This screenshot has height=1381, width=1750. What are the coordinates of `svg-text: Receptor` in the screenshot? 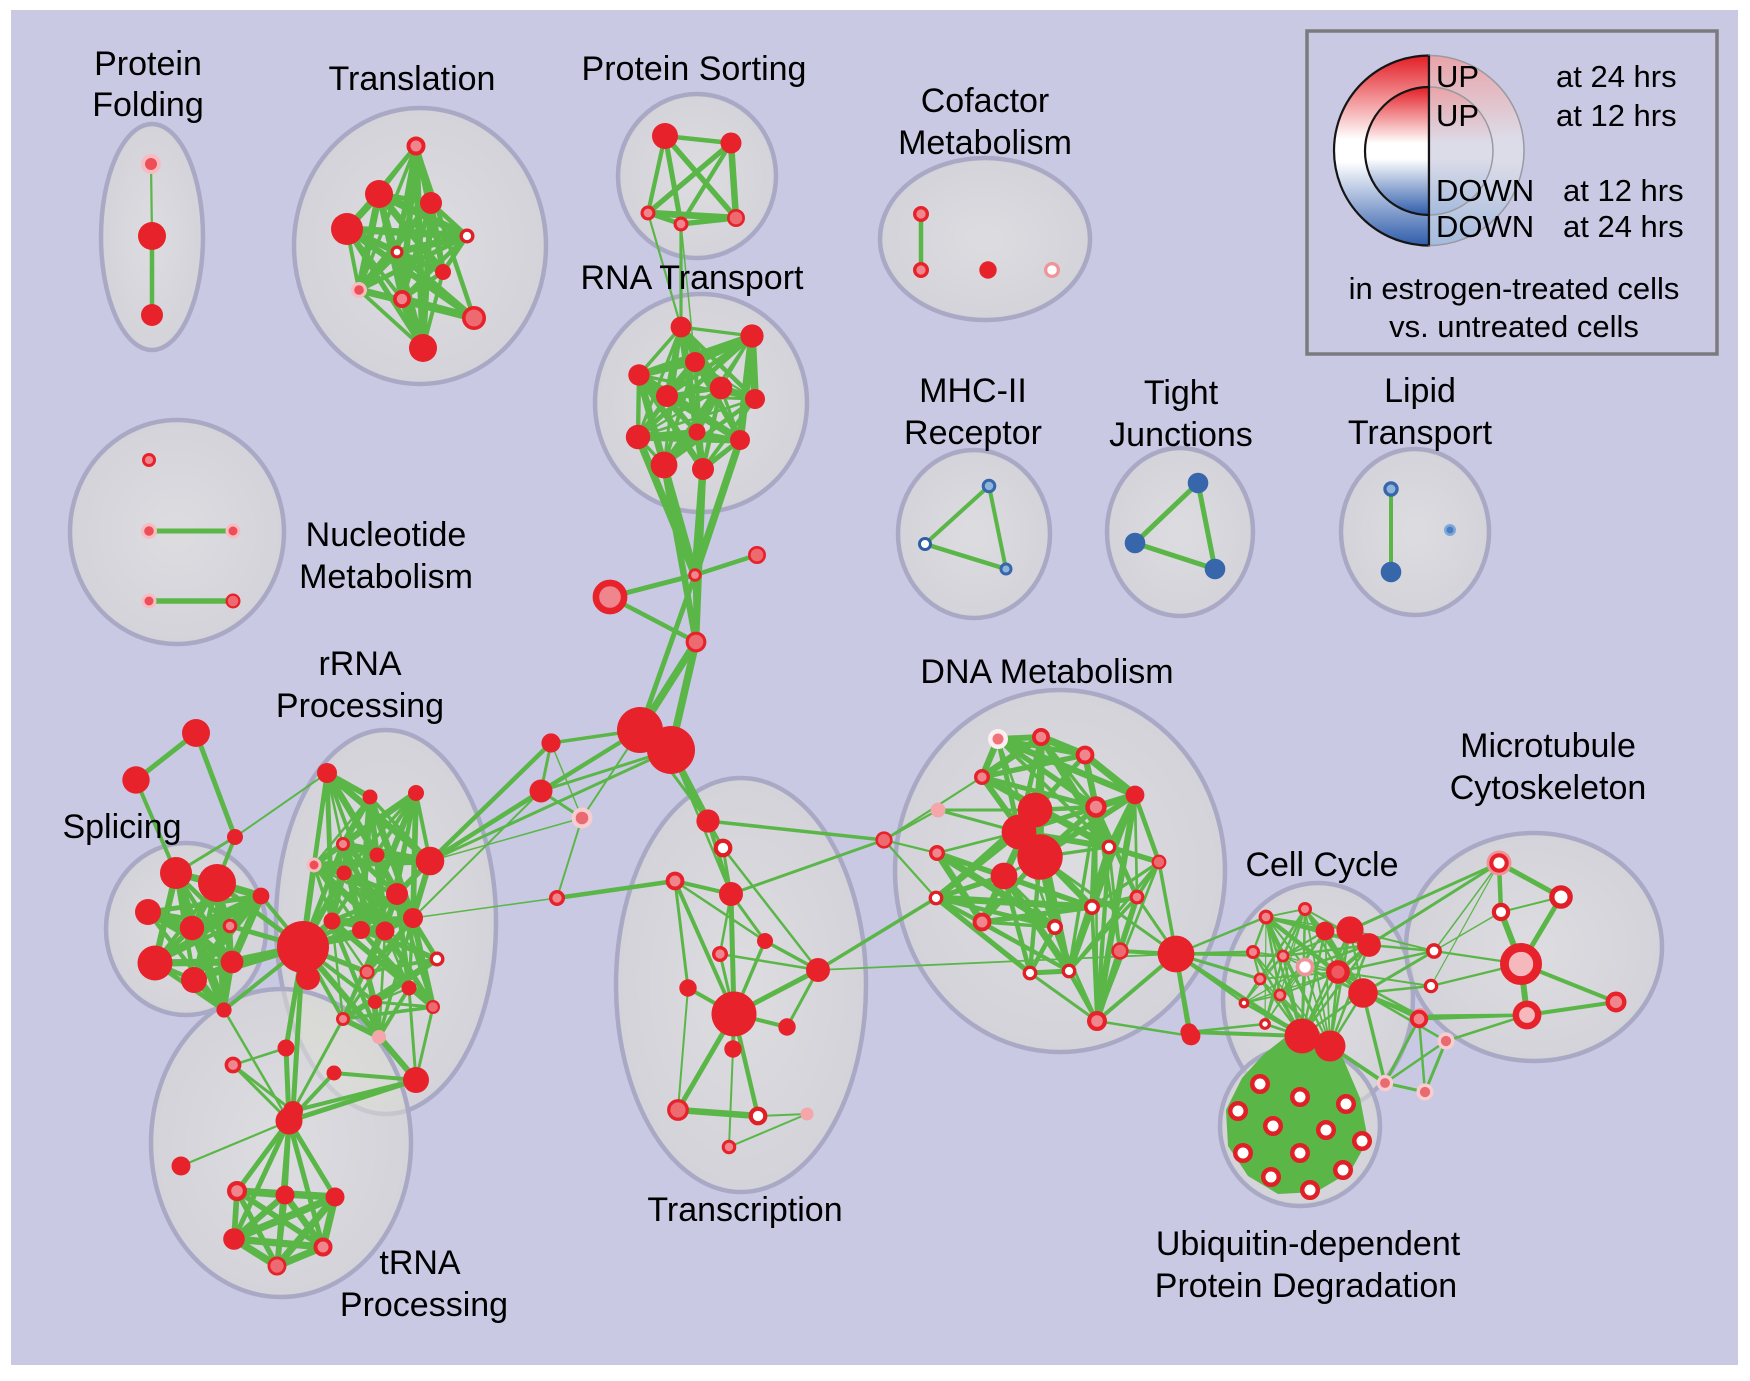 It's located at (973, 433).